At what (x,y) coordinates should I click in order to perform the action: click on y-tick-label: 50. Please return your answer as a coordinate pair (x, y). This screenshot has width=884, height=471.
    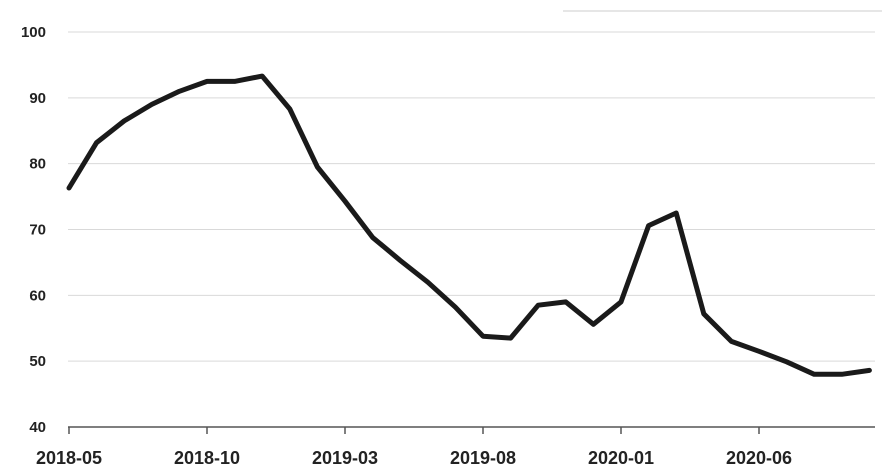
    Looking at the image, I should click on (37, 361).